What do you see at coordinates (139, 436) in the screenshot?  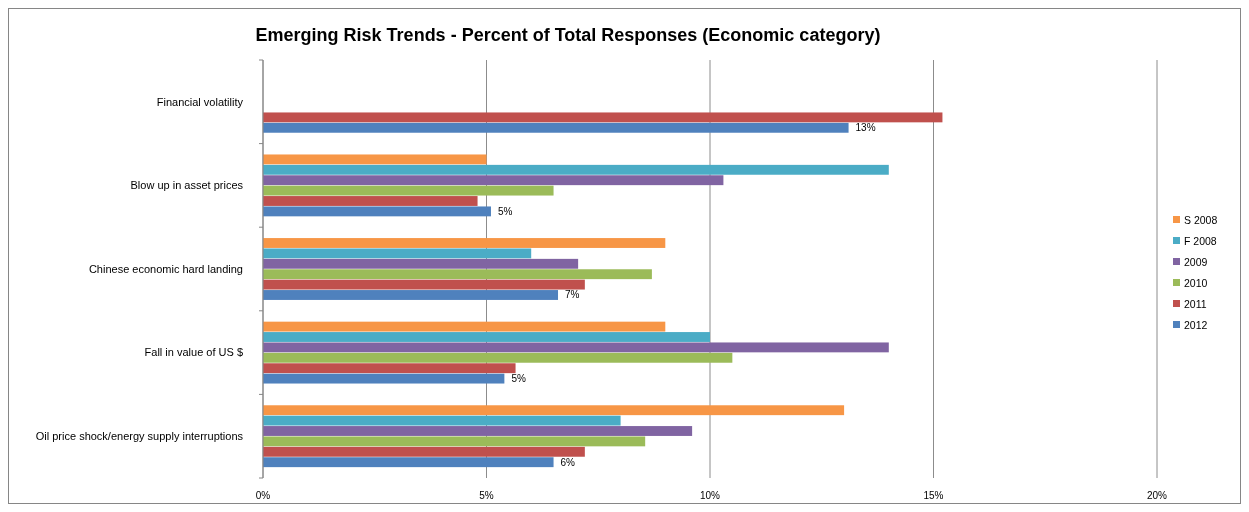 I see `y-tick-label: Oil price shock/energy supply interruptions` at bounding box center [139, 436].